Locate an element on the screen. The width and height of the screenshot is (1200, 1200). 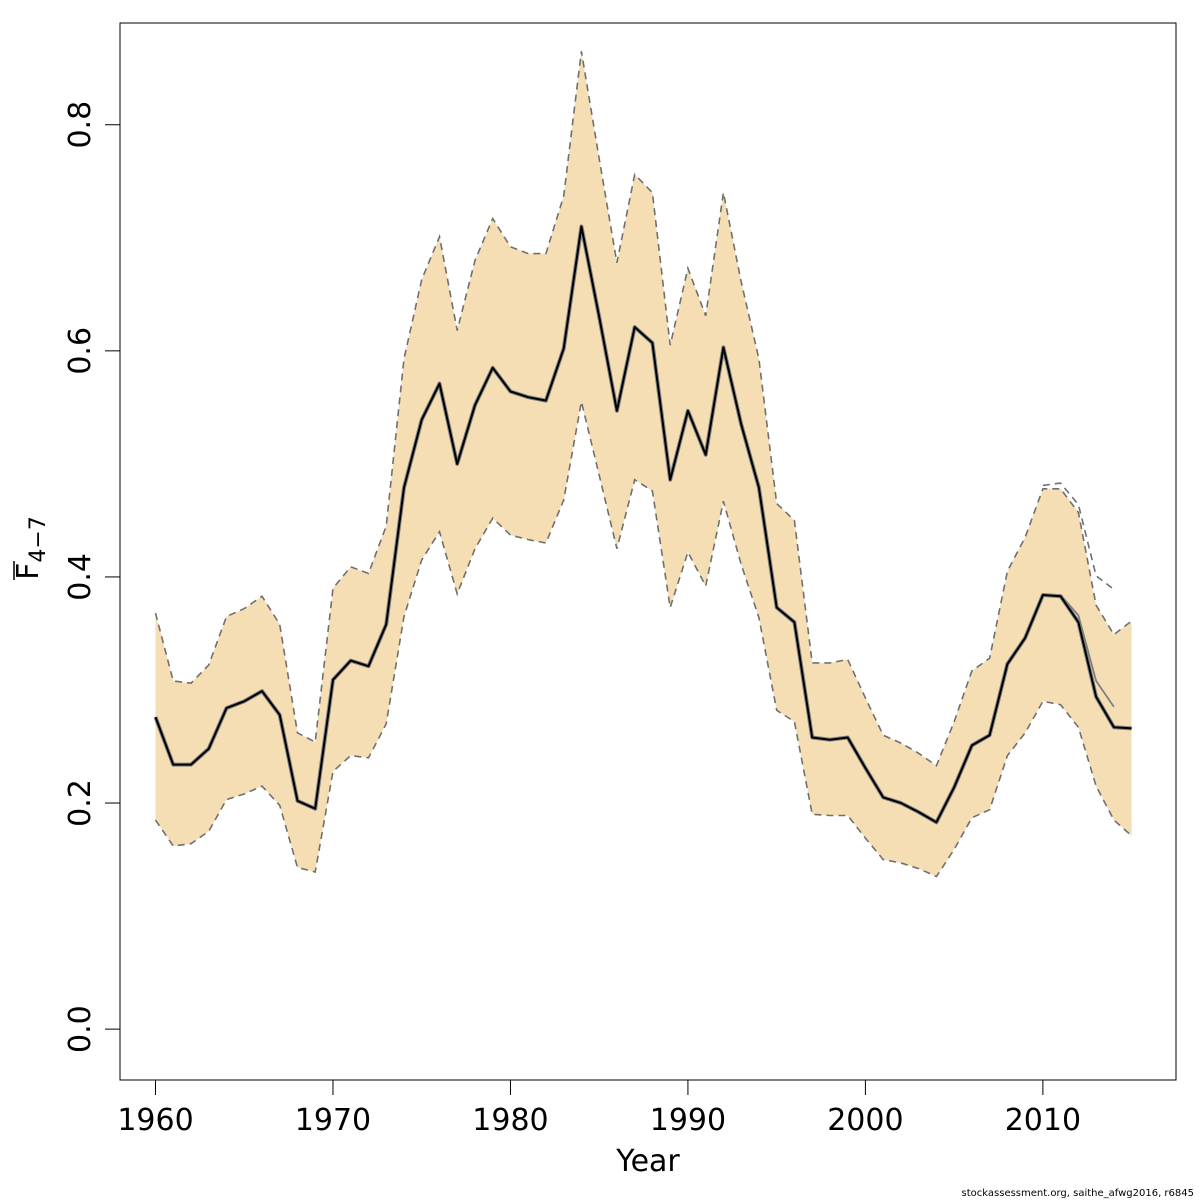
x-tick-label: 1990 is located at coordinates (688, 1120).